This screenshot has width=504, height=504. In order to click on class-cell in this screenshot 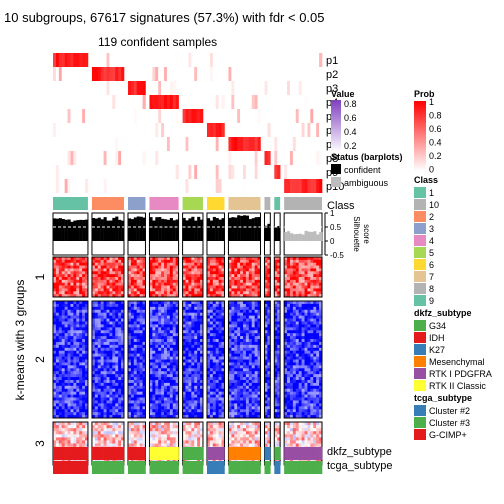, I will do `click(267, 203)`.